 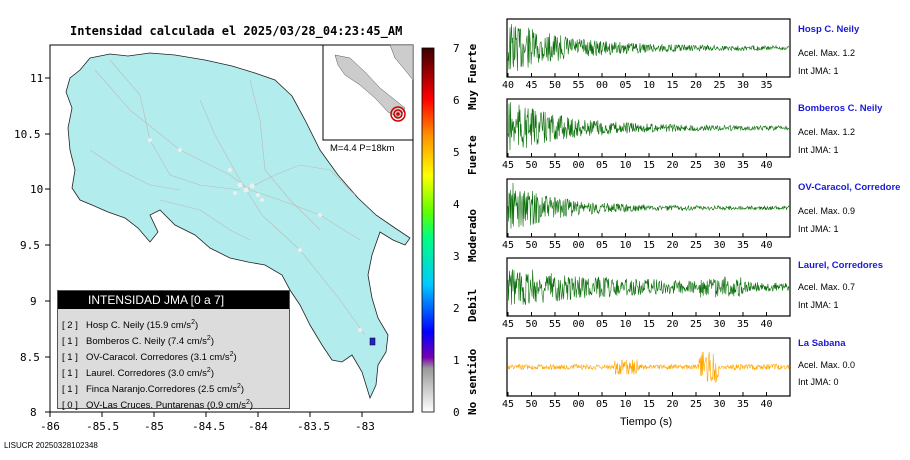 I want to click on colorbar-tick: 2, so click(x=456, y=308).